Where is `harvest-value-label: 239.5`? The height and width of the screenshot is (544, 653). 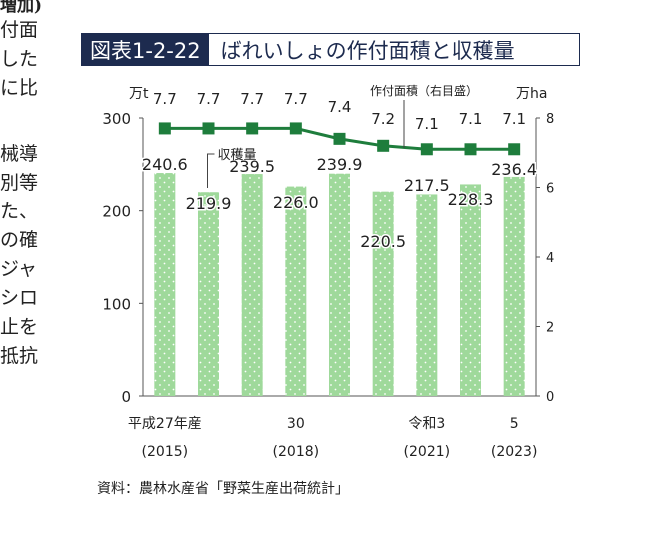 harvest-value-label: 239.5 is located at coordinates (252, 166).